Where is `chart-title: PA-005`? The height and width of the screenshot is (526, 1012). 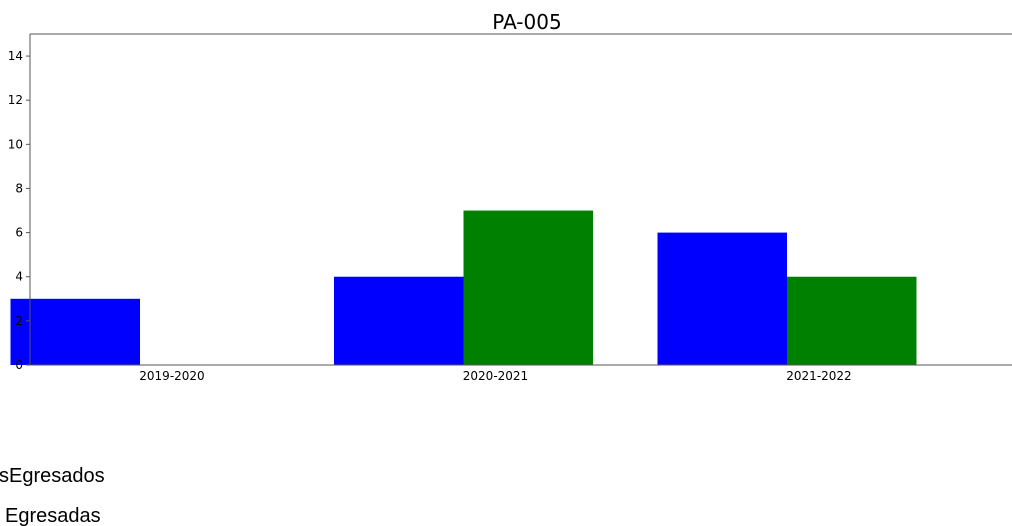 chart-title: PA-005 is located at coordinates (526, 22).